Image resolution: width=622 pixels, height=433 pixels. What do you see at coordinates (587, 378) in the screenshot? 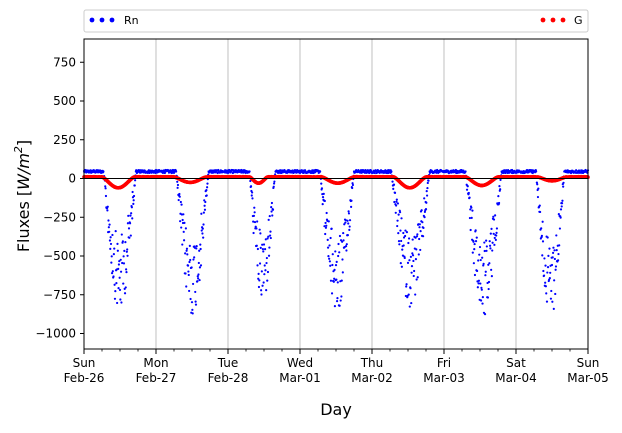
I see `x-tick-label-date-7: Mar-05` at bounding box center [587, 378].